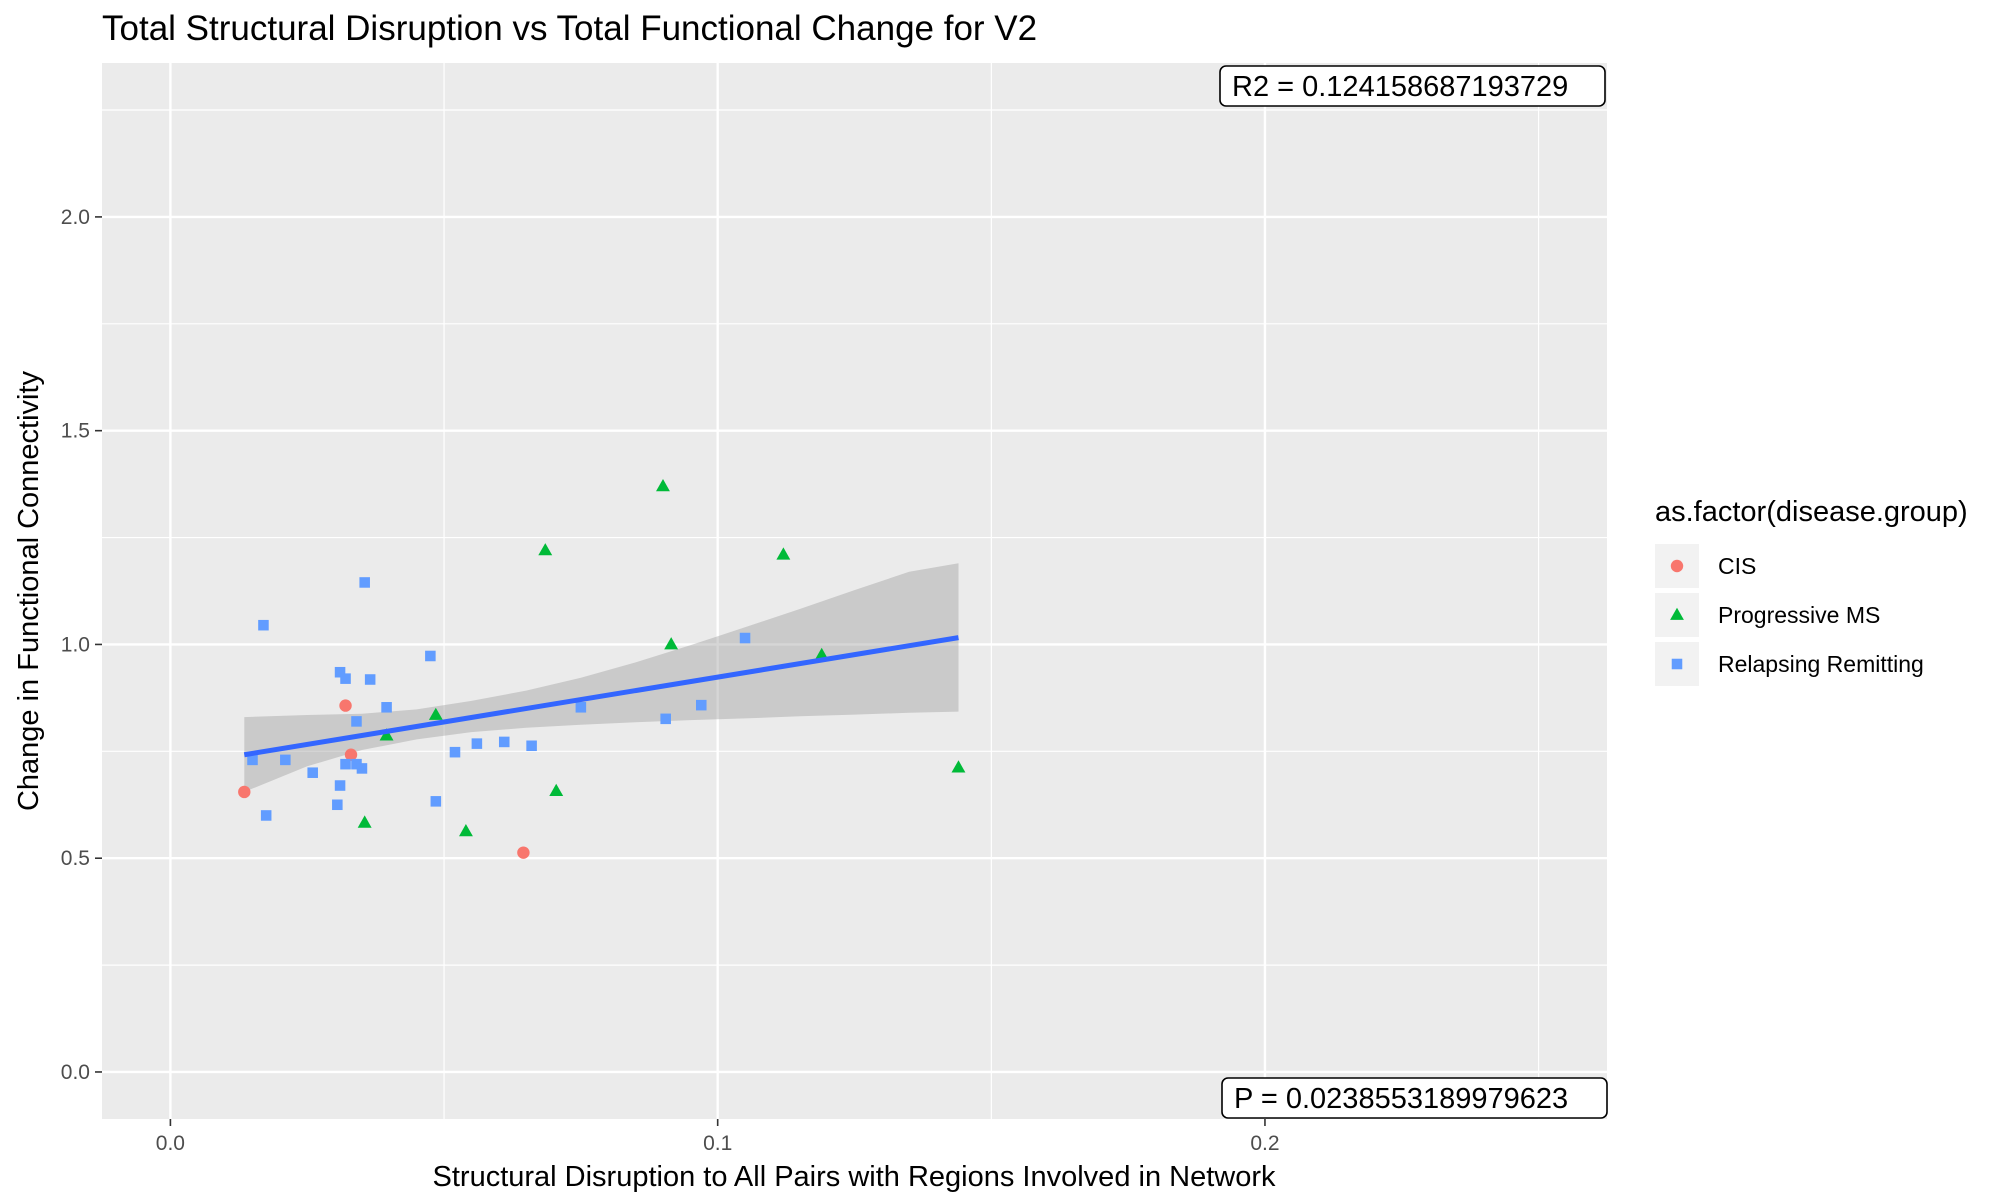  I want to click on y-tick-label: 0.5, so click(75, 858).